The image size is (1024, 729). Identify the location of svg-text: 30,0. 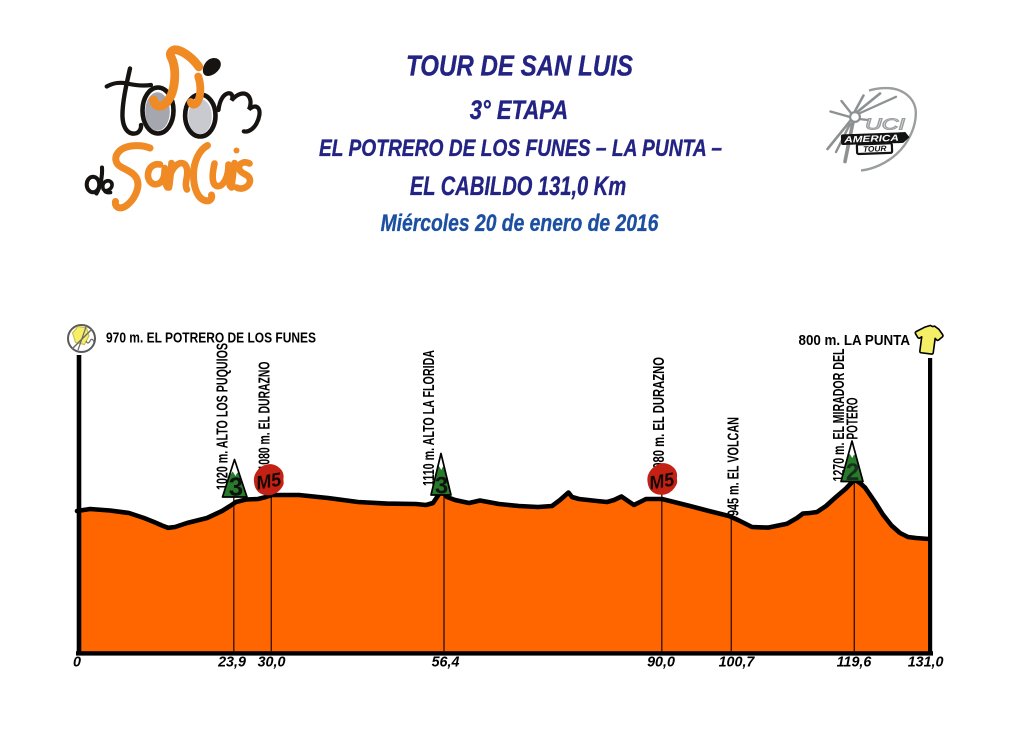
(272, 663).